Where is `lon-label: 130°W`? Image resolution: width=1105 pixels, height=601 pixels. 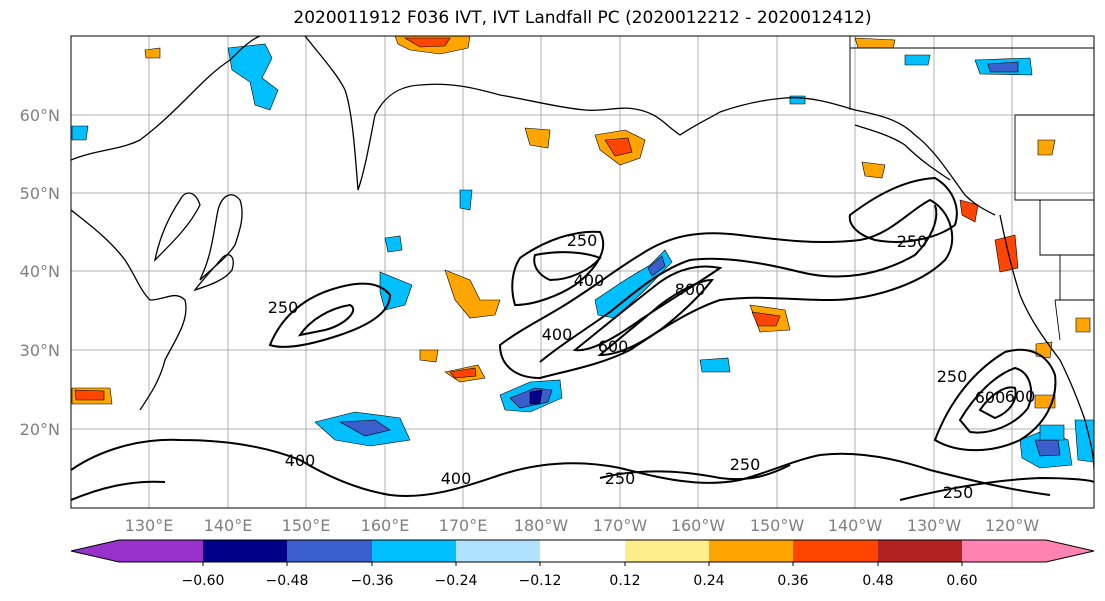
lon-label: 130°W is located at coordinates (934, 525).